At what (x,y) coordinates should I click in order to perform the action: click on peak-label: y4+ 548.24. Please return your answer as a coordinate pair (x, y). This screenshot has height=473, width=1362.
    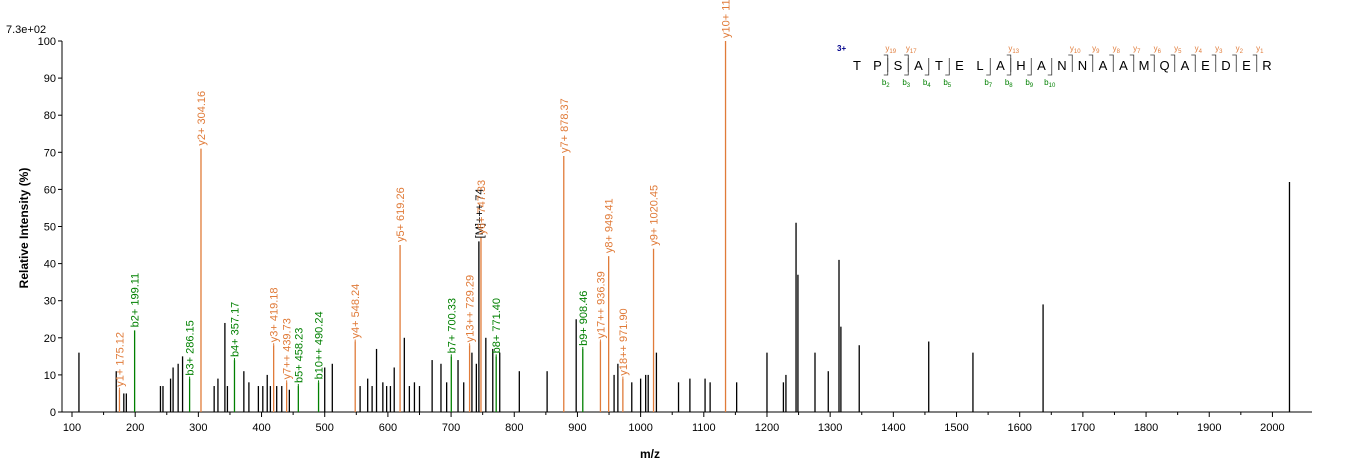
    Looking at the image, I should click on (356, 311).